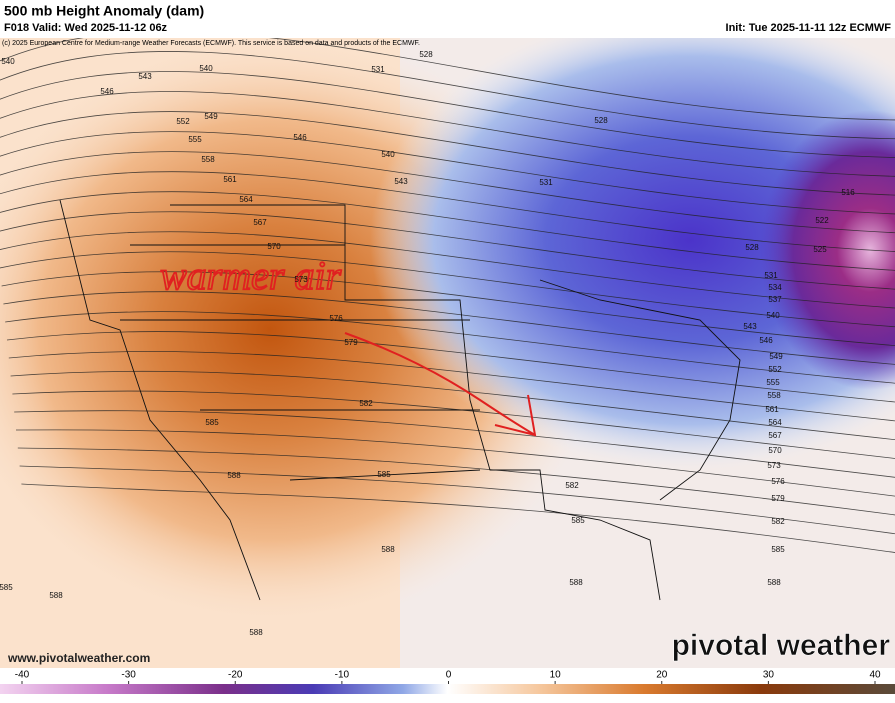  I want to click on init-time: Init: Tue 2025-11-11 12z ECMWF, so click(809, 28).